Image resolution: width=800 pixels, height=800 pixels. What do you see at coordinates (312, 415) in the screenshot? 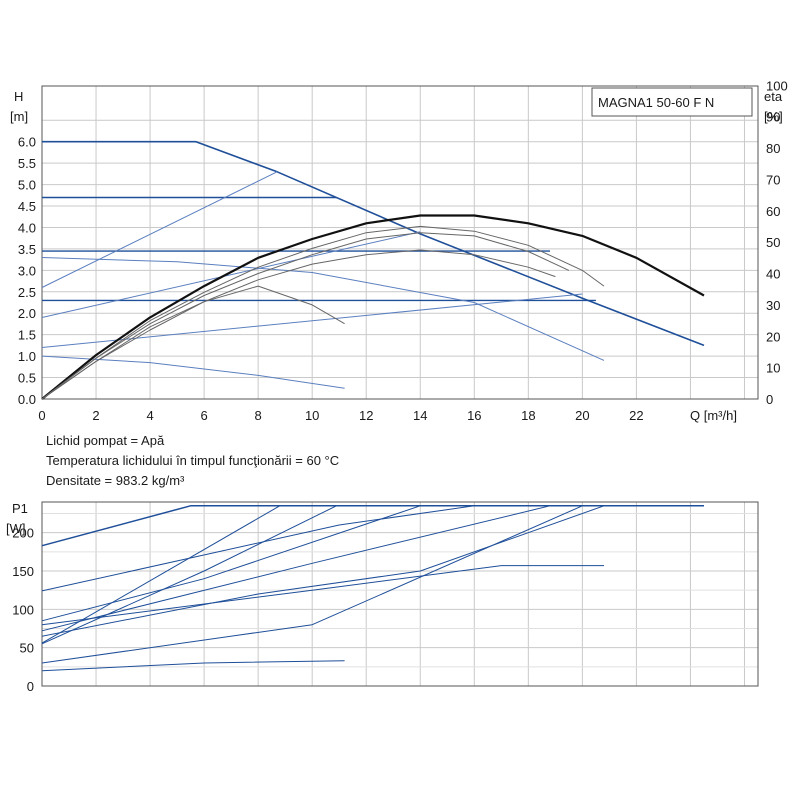
I see `x-tick-label: 10` at bounding box center [312, 415].